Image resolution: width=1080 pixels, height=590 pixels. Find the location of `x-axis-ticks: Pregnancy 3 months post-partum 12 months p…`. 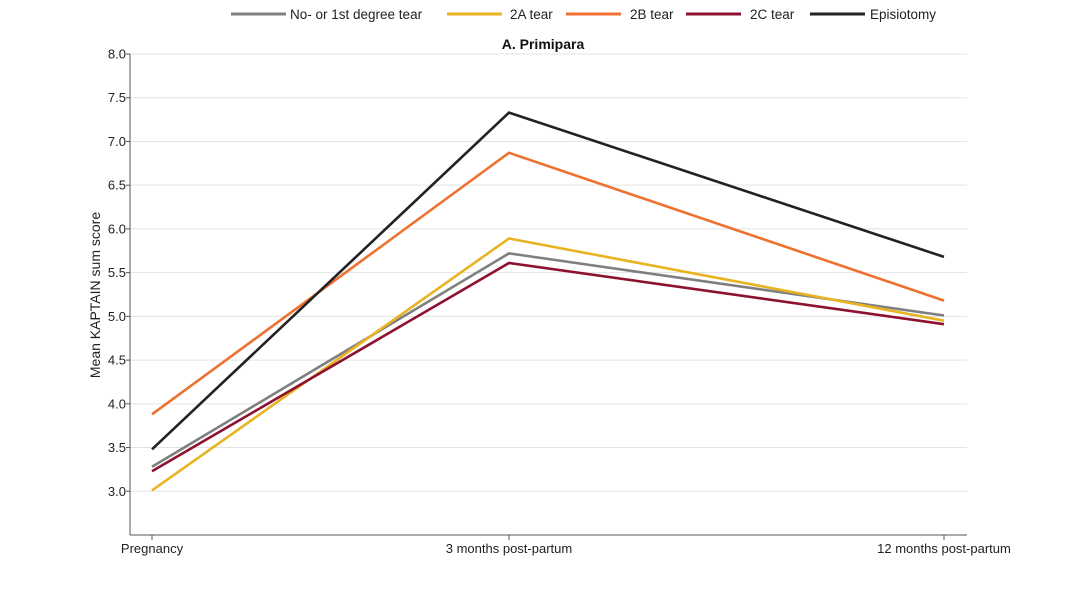

x-axis-ticks: Pregnancy 3 months post-partum 12 months p… is located at coordinates (566, 545).